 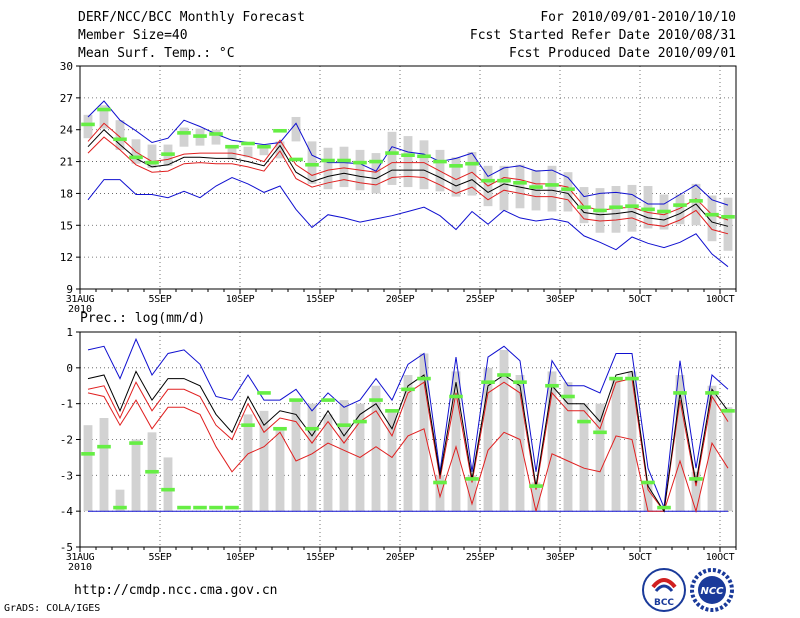 I want to click on forecast-produced-date: Fcst Produced Date 2010/09/01, so click(x=622, y=53).